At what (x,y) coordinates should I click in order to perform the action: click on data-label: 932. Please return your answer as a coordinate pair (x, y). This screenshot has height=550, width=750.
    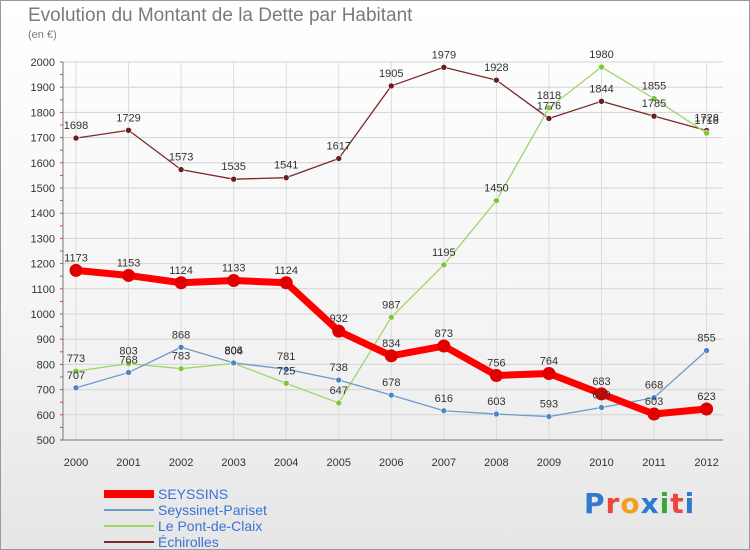
    Looking at the image, I should click on (339, 319).